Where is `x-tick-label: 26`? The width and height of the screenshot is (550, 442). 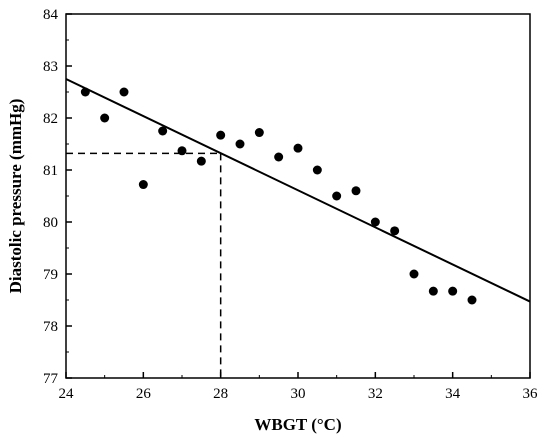 x-tick-label: 26 is located at coordinates (144, 394).